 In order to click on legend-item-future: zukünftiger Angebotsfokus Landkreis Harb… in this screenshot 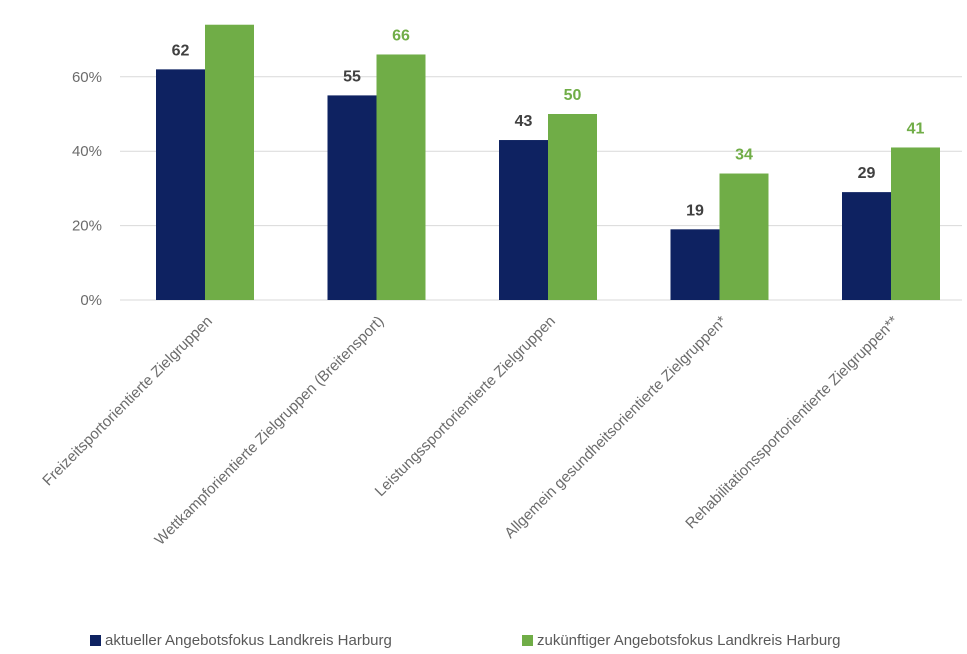, I will do `click(681, 640)`.